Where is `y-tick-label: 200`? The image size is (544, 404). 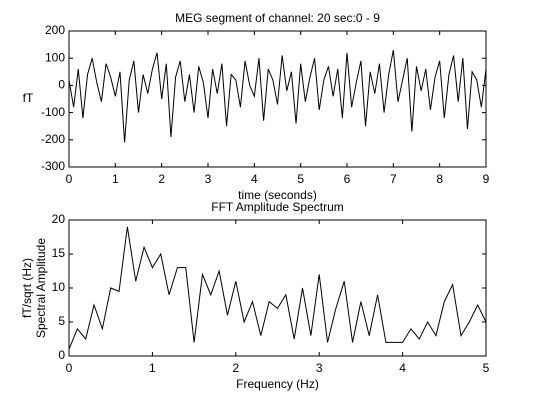 y-tick-label: 200 is located at coordinates (55, 30).